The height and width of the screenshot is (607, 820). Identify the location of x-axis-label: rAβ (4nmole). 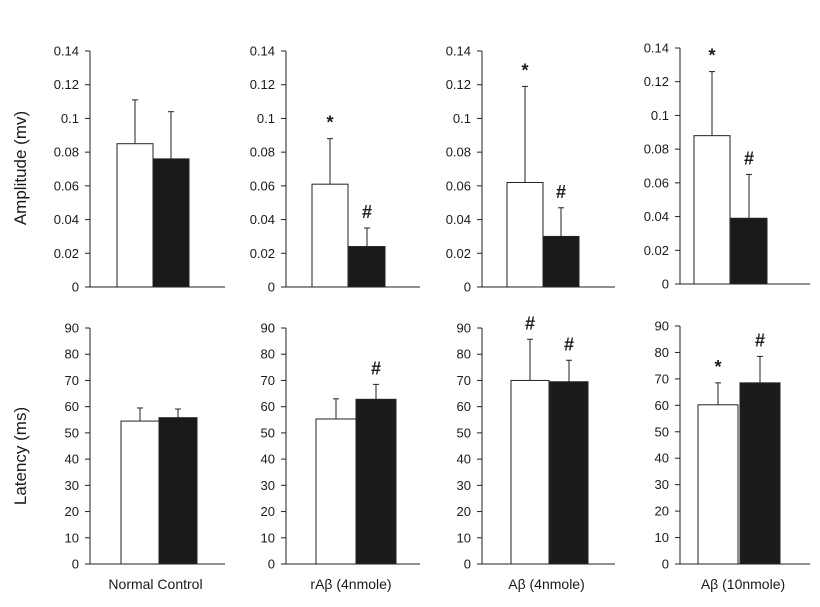
(350, 584).